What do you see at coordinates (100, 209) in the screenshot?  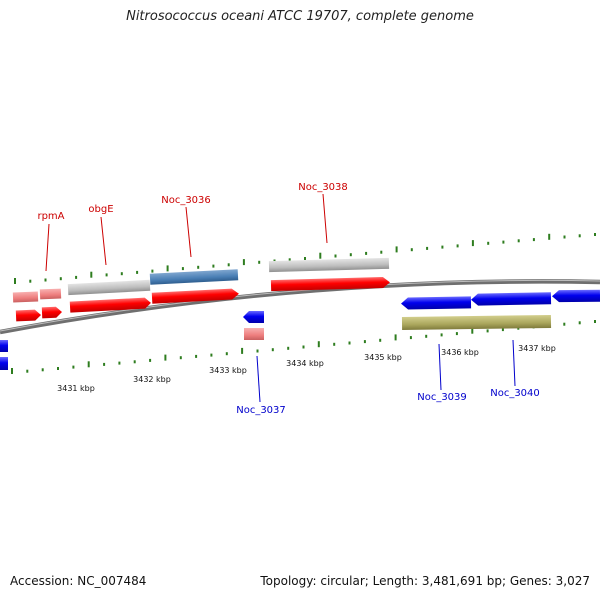 I see `gene-label-obgE: obgE` at bounding box center [100, 209].